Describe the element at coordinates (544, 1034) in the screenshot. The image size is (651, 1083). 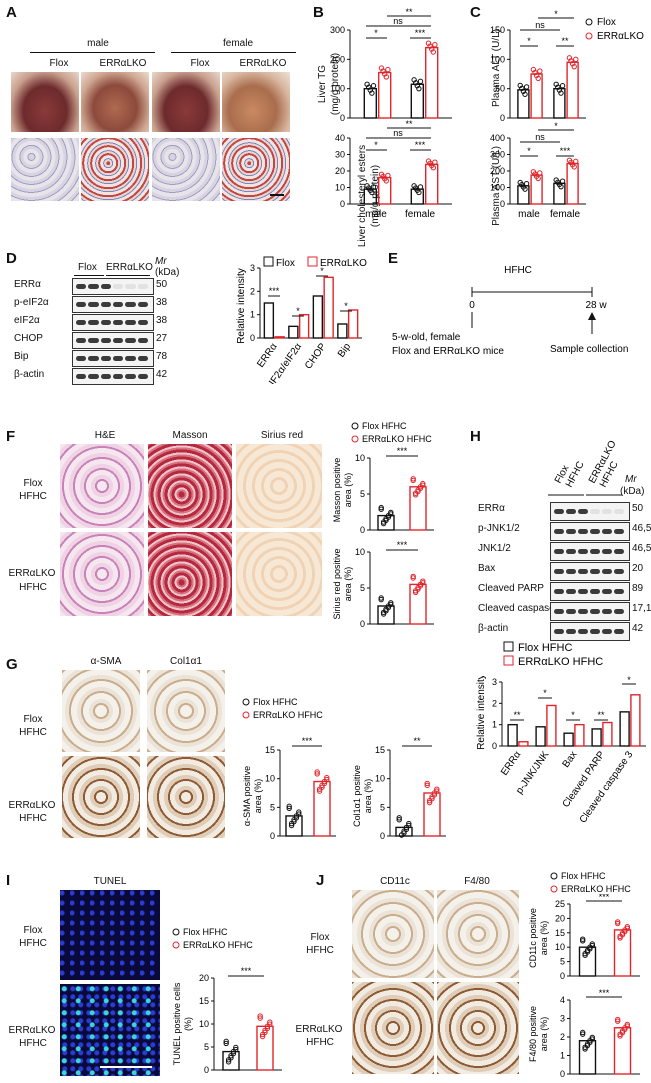
I see `j-f480-unit: area (%)` at that location.